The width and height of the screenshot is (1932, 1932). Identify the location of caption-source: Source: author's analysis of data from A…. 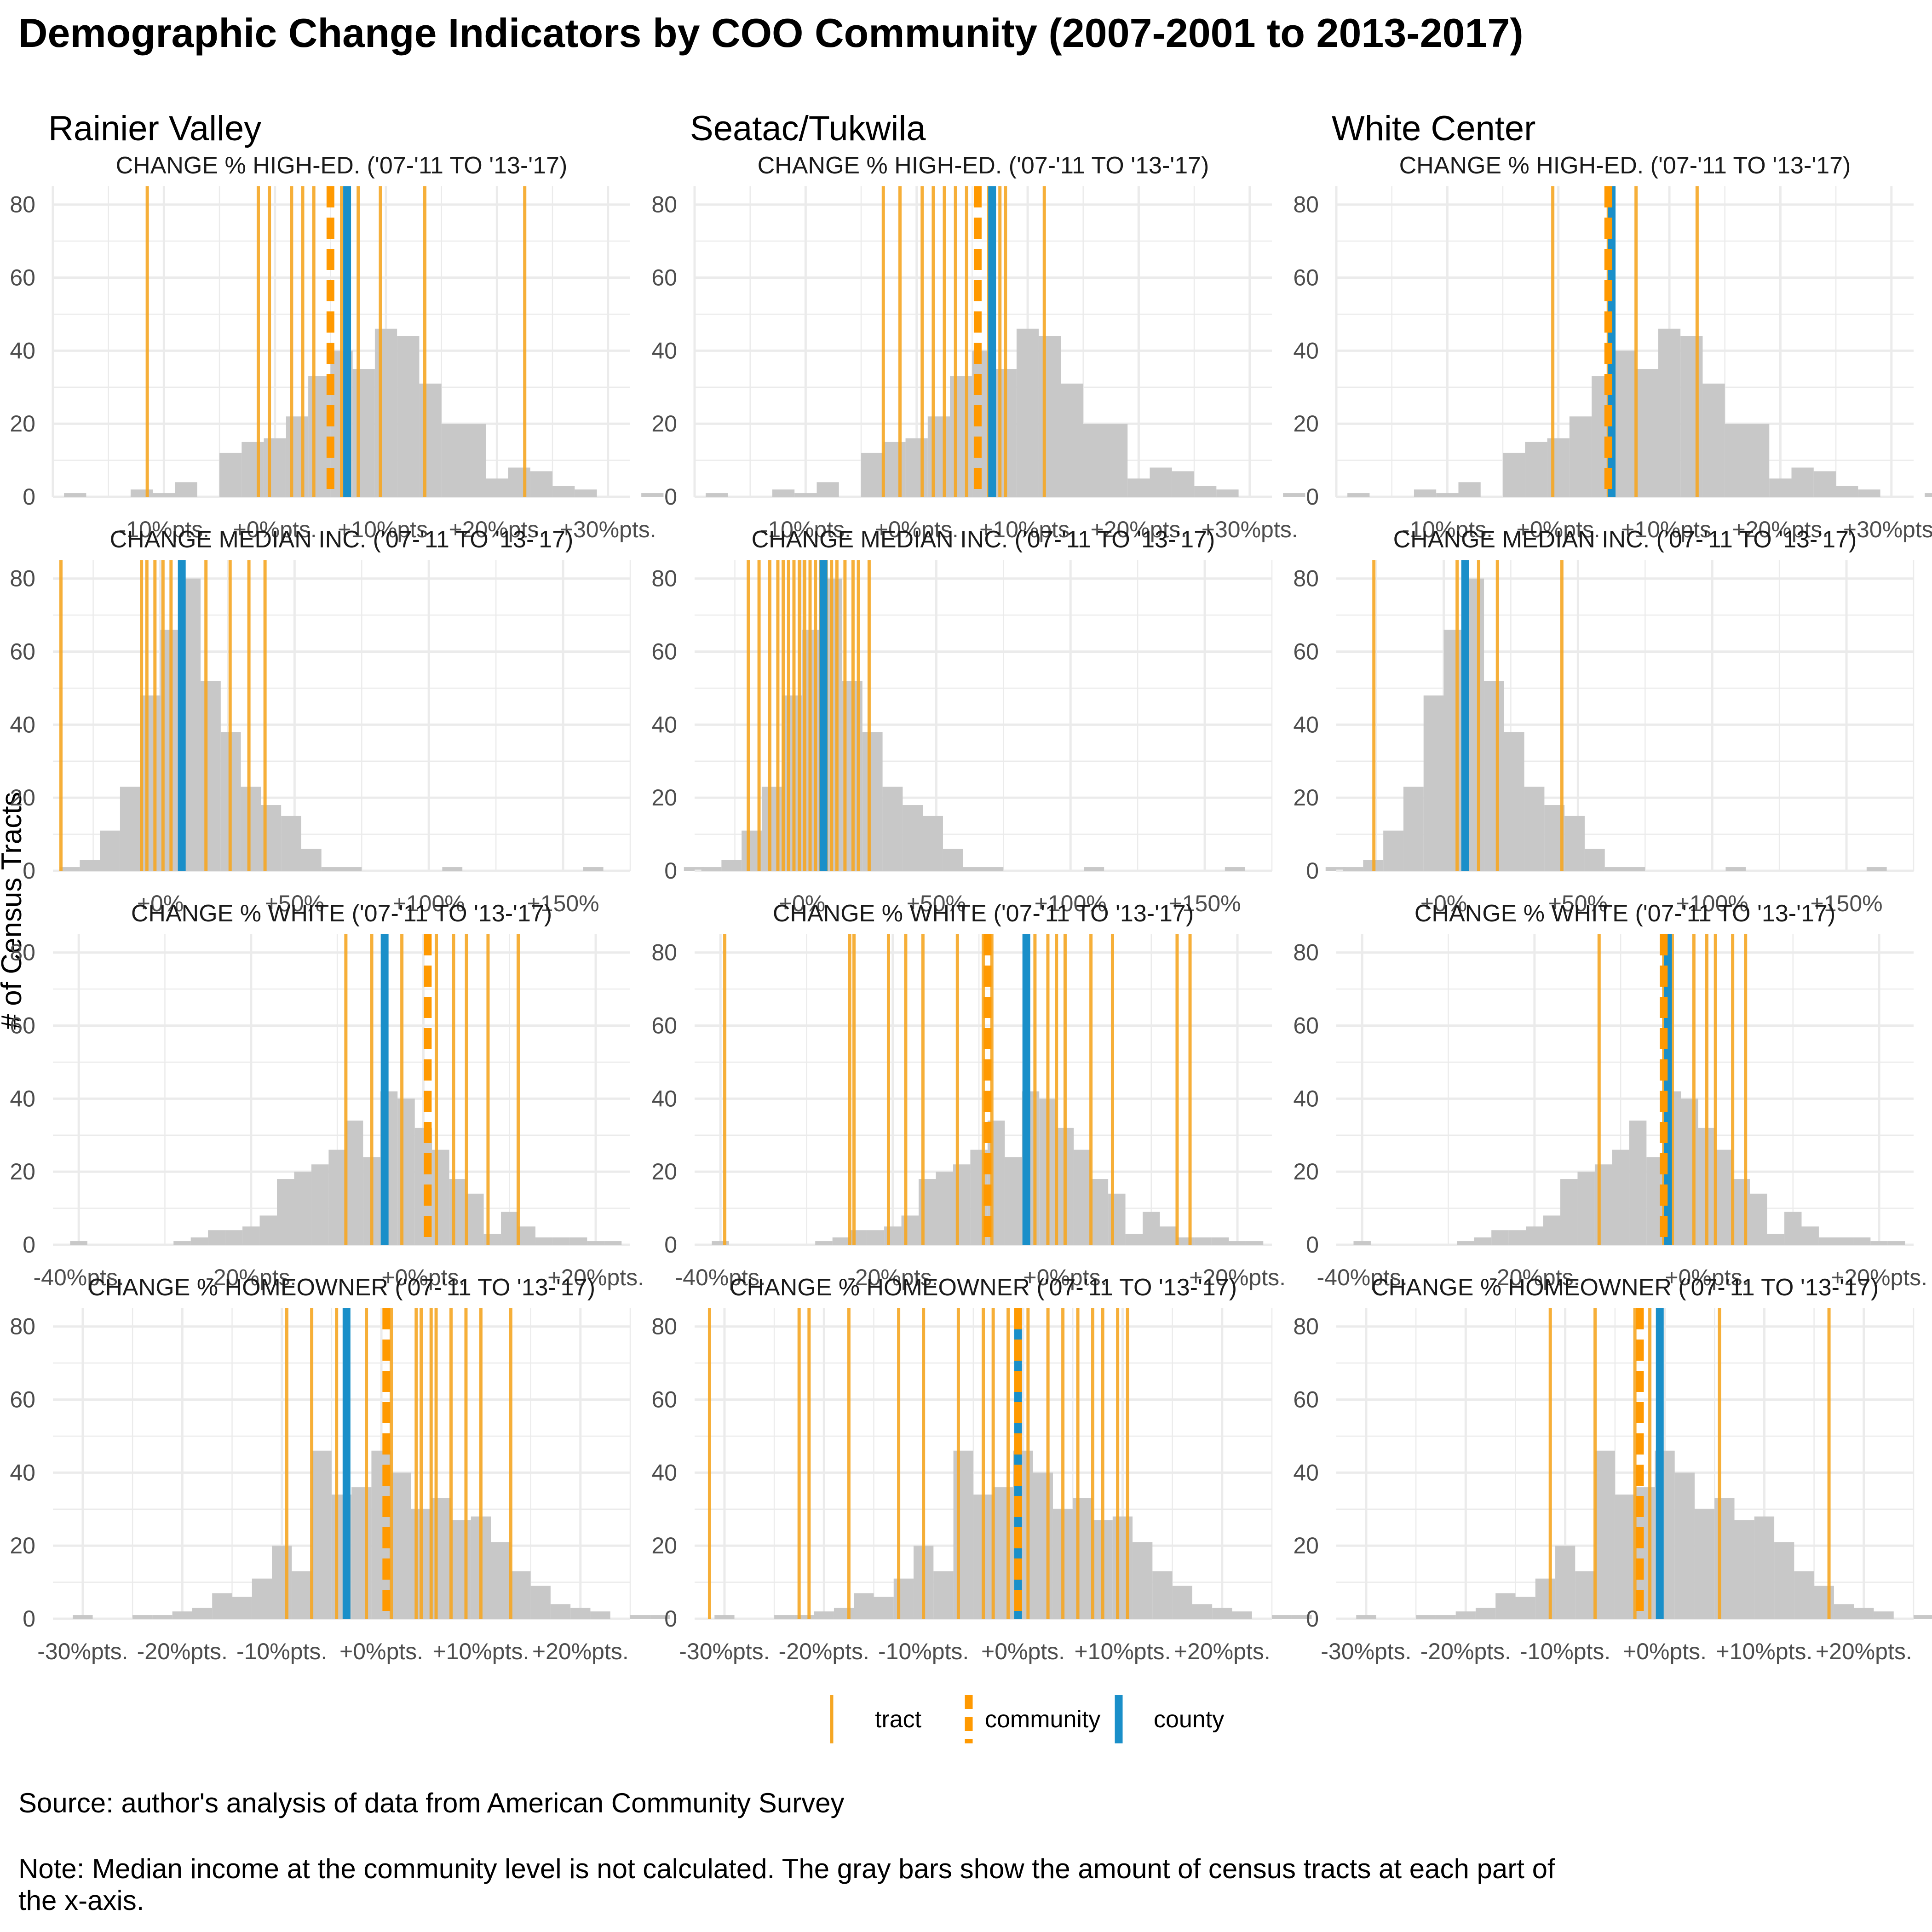
(431, 1803).